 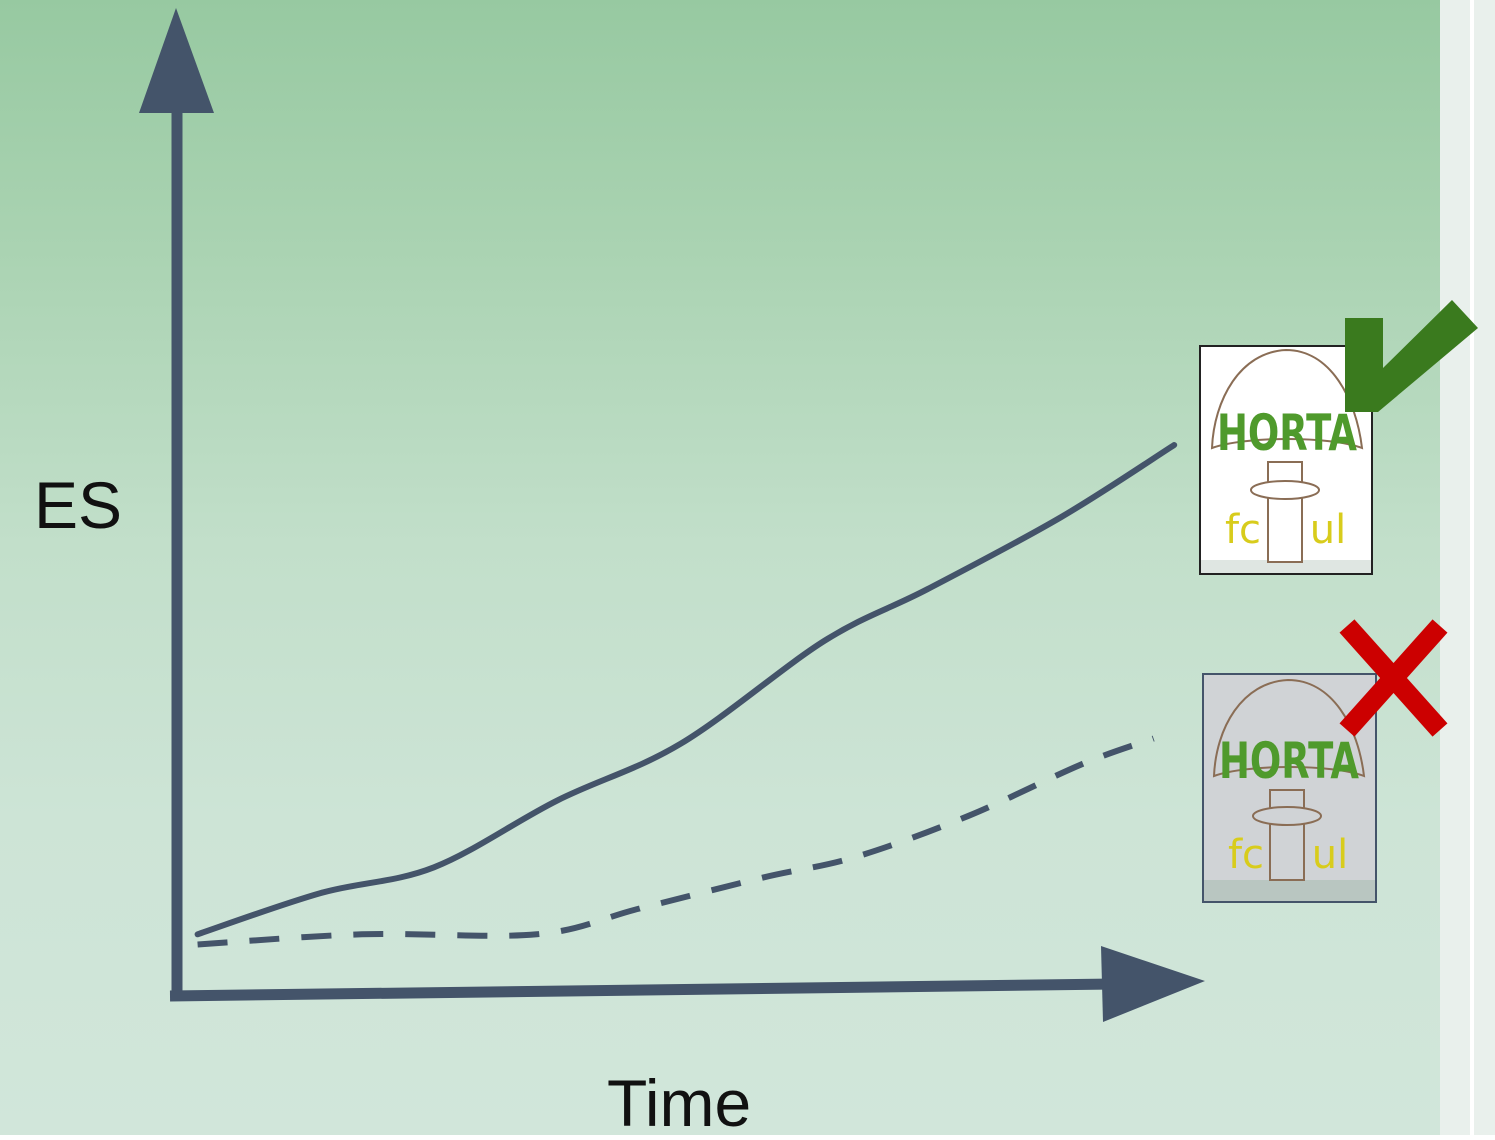 What do you see at coordinates (1328, 530) in the screenshot?
I see `logo-top-ul: ul` at bounding box center [1328, 530].